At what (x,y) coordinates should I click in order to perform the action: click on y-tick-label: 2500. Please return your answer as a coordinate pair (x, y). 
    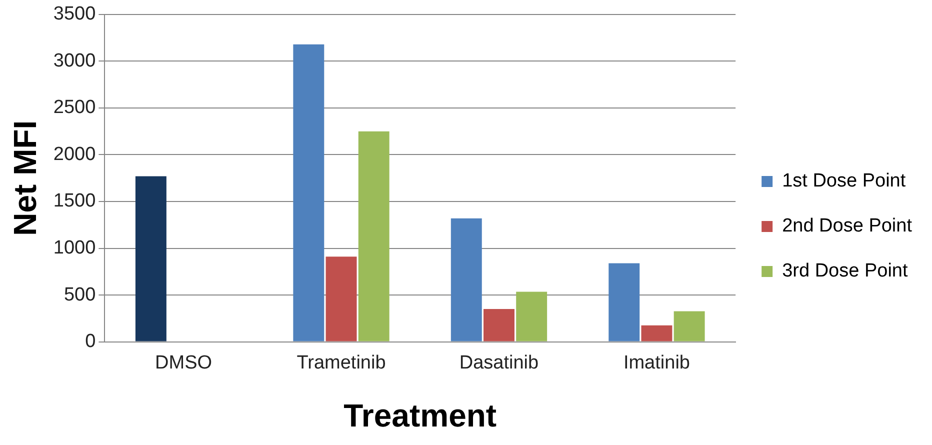
    Looking at the image, I should click on (74, 107).